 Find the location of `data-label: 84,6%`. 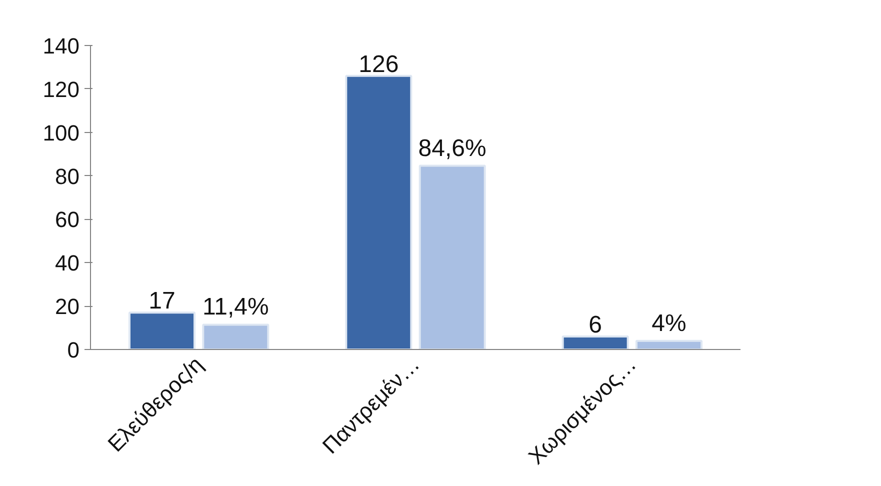

data-label: 84,6% is located at coordinates (452, 148).